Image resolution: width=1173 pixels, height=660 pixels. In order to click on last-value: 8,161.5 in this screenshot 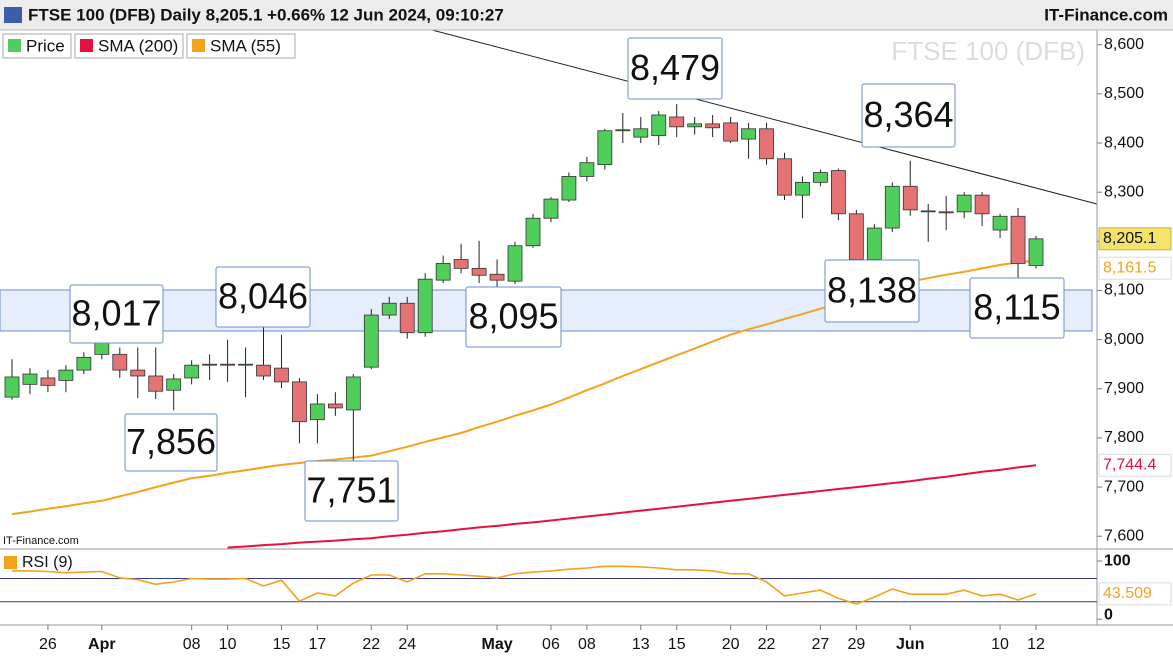, I will do `click(1135, 268)`.